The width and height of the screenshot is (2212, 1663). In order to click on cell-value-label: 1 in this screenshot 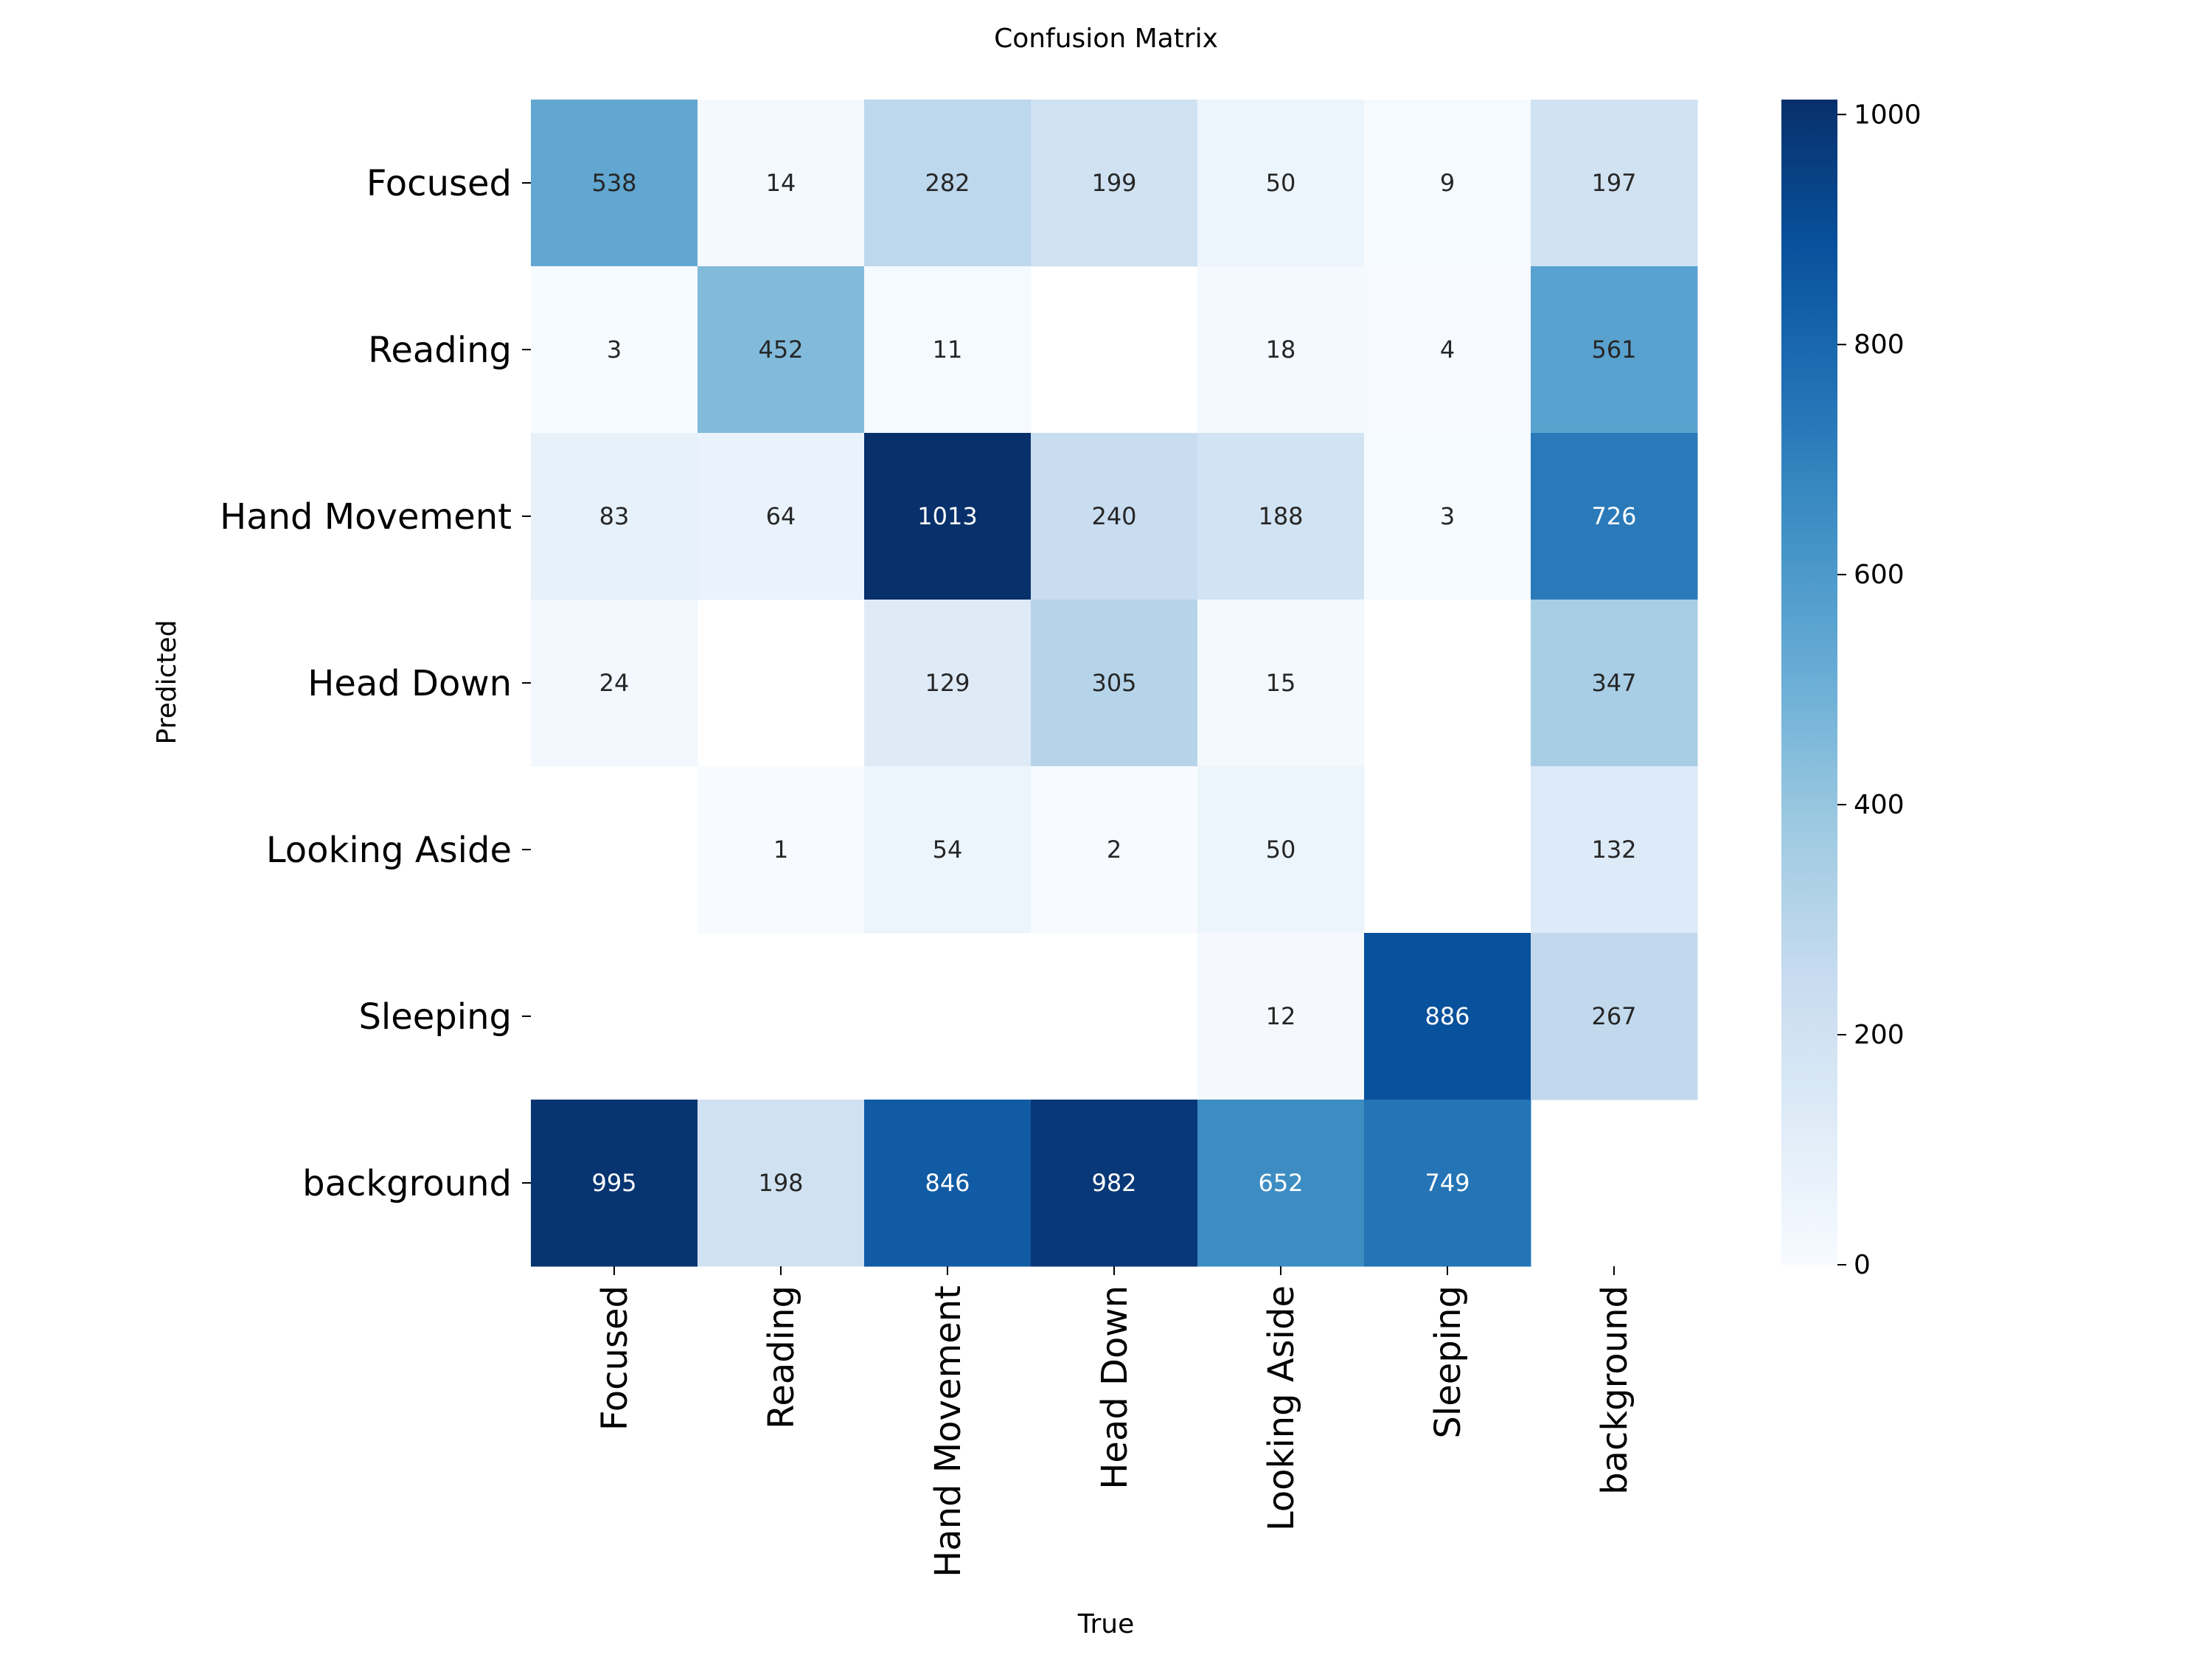, I will do `click(780, 850)`.